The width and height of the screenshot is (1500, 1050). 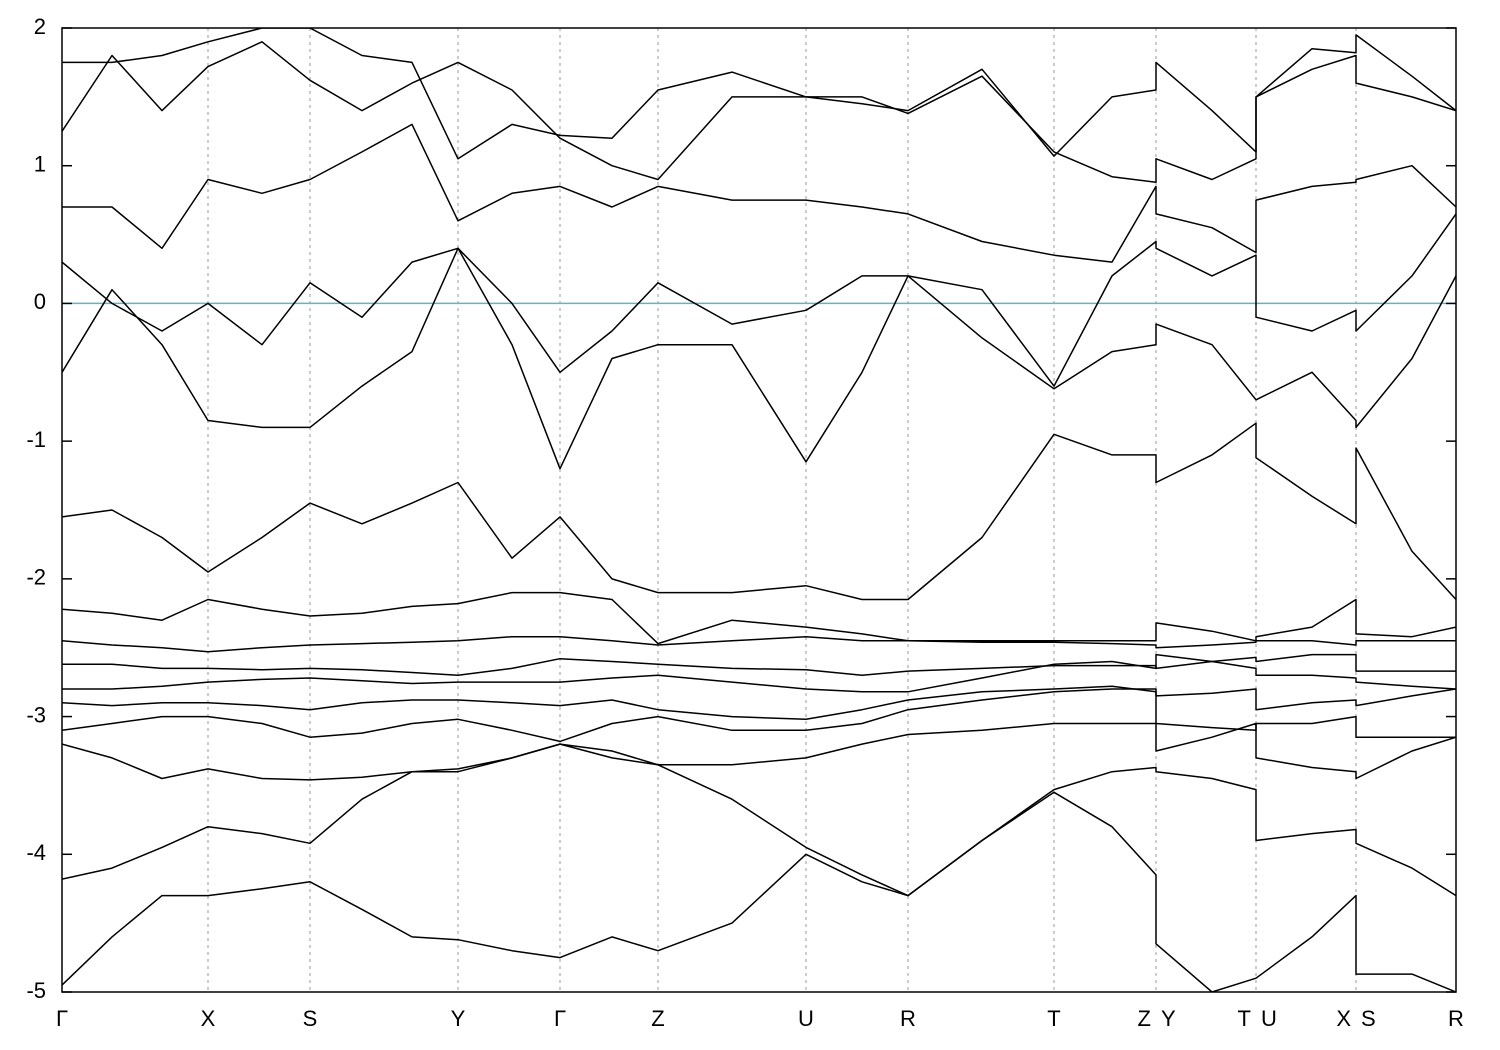 I want to click on y-tick-label: -4, so click(x=36, y=852).